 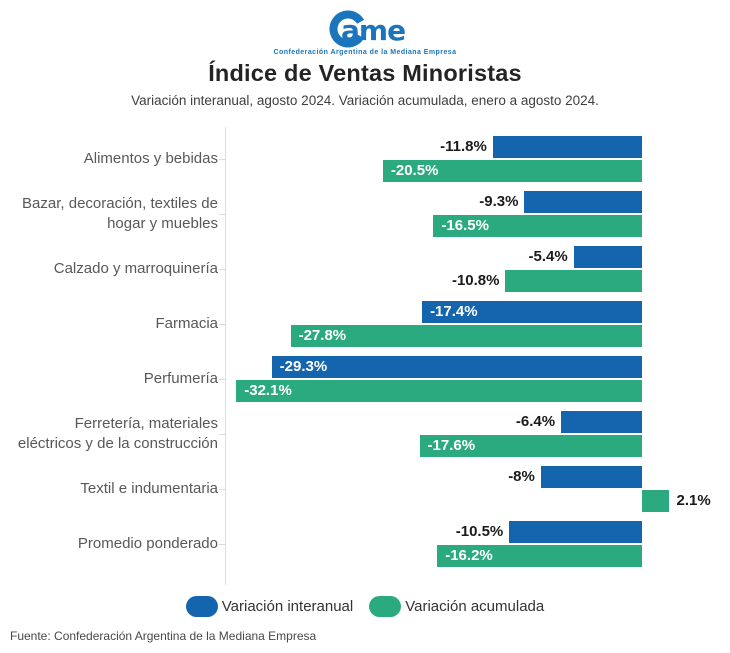 What do you see at coordinates (373, 30) in the screenshot?
I see `came-logo-text: ame` at bounding box center [373, 30].